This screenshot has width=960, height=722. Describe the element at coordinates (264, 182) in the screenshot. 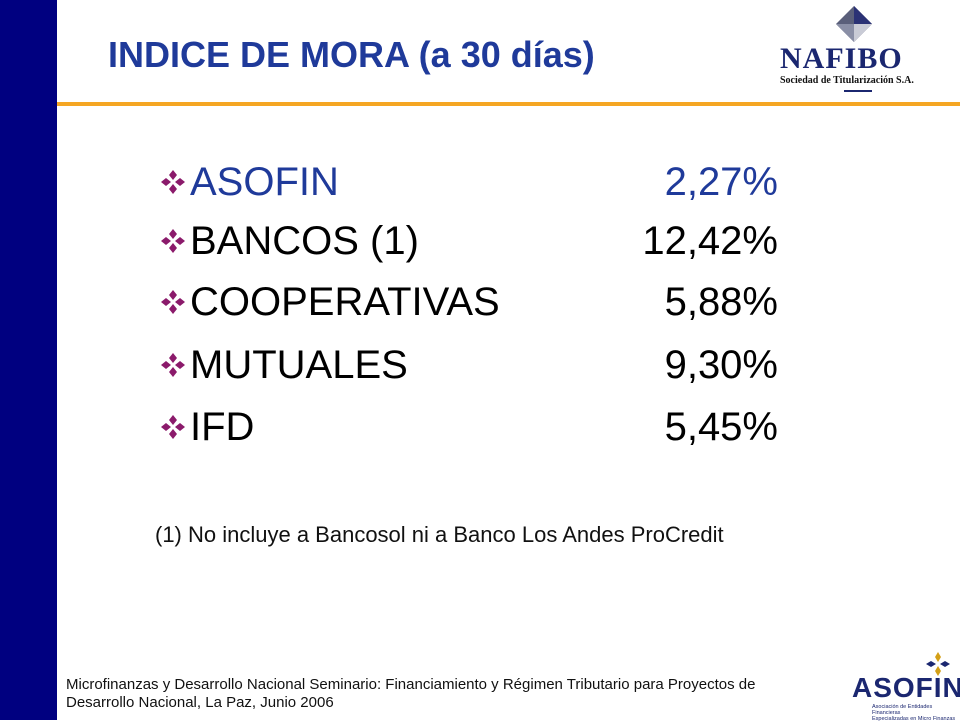

I see `list-item-label: ASOFIN` at that location.